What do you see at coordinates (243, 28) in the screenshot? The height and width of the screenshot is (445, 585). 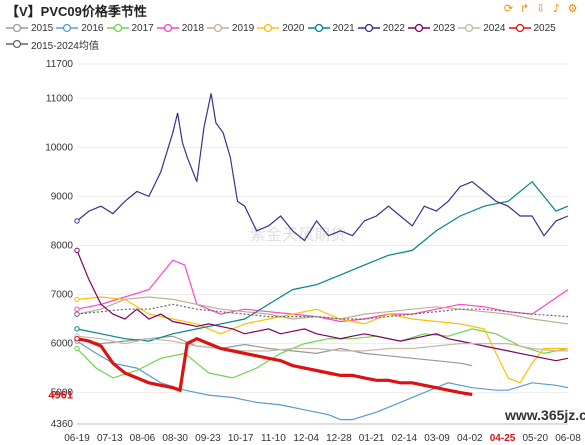 I see `legend-label: 2019` at bounding box center [243, 28].